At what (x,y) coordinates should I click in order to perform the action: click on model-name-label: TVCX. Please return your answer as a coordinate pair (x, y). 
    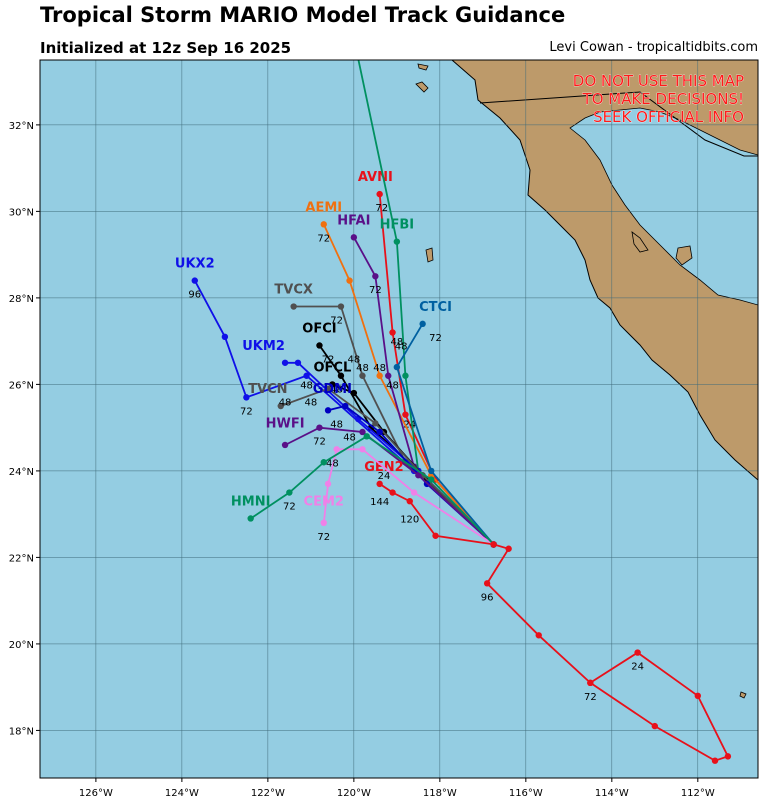
    Looking at the image, I should click on (293, 290).